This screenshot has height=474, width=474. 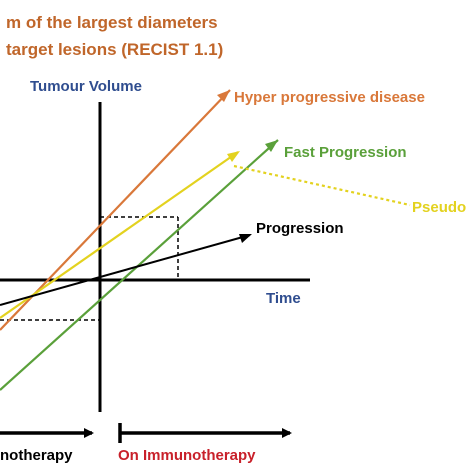 I want to click on fast-progression-label: Fast Progression, so click(x=345, y=152).